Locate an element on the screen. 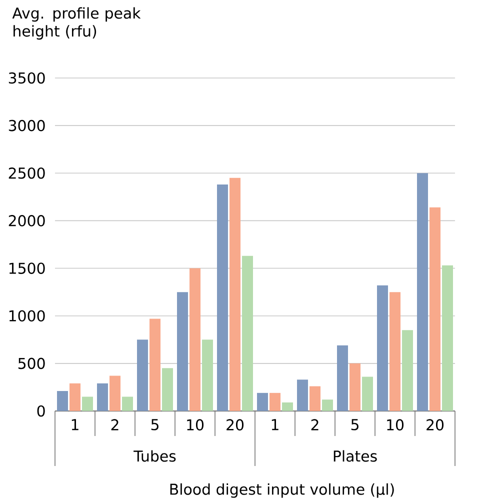  x-axis-title: Blood digest input volume (µl) is located at coordinates (282, 490).